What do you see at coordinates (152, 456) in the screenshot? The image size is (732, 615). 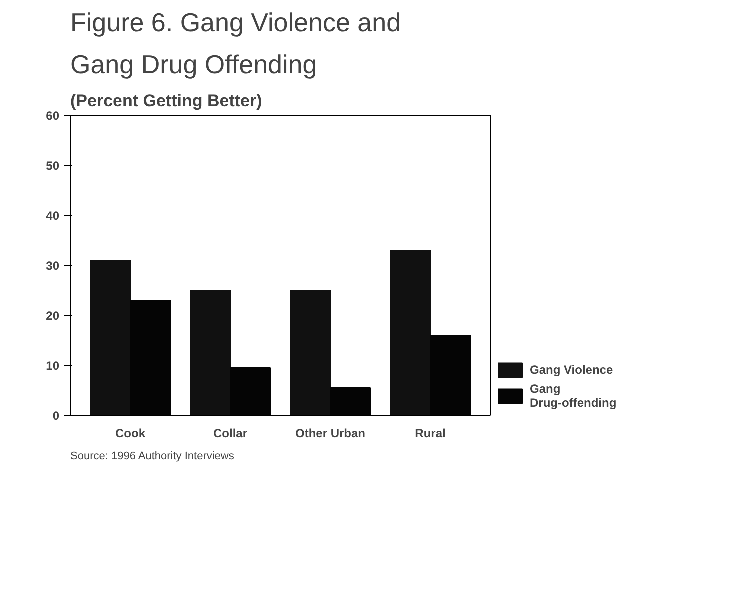 I see `source-note: Source: 1996 Authority Interviews` at bounding box center [152, 456].